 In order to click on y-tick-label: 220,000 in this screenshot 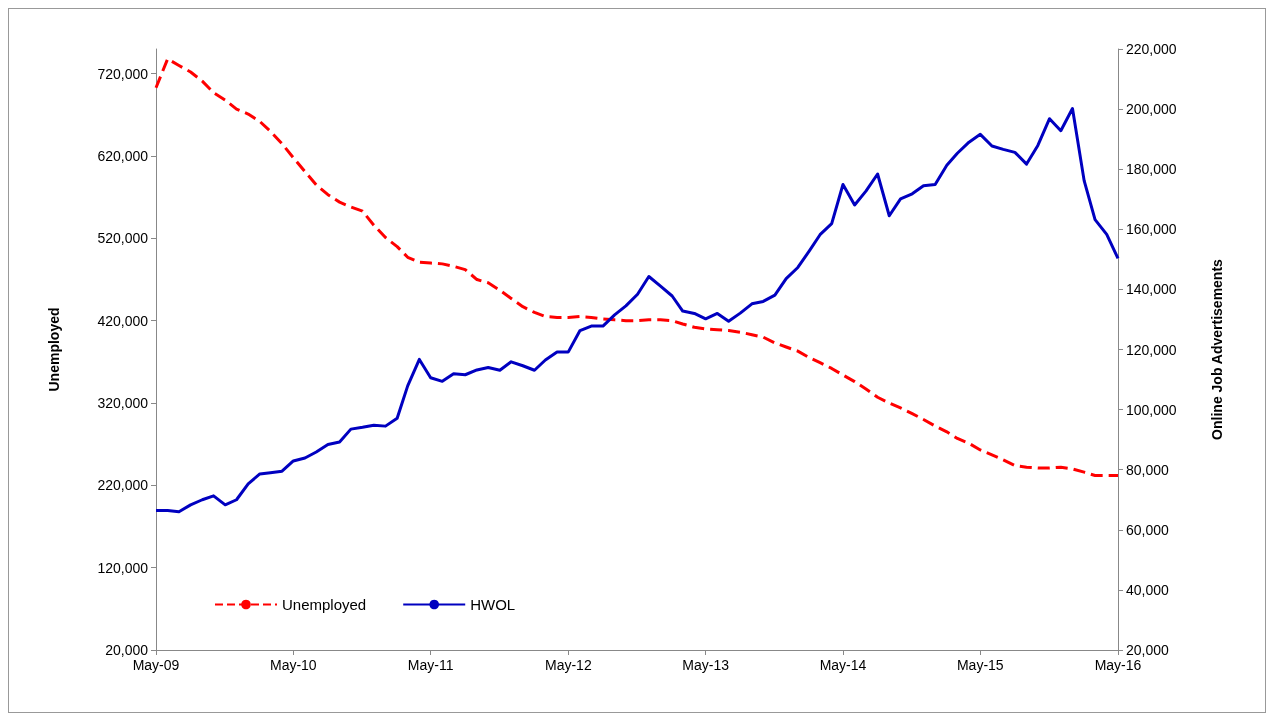, I will do `click(123, 485)`.